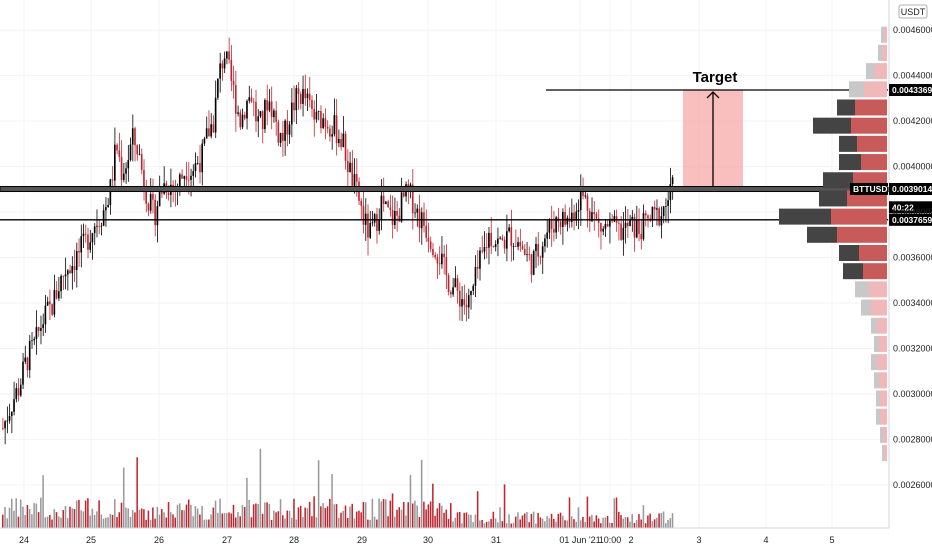 Image resolution: width=932 pixels, height=550 pixels. Describe the element at coordinates (913, 11) in the screenshot. I see `currency-badge` at that location.